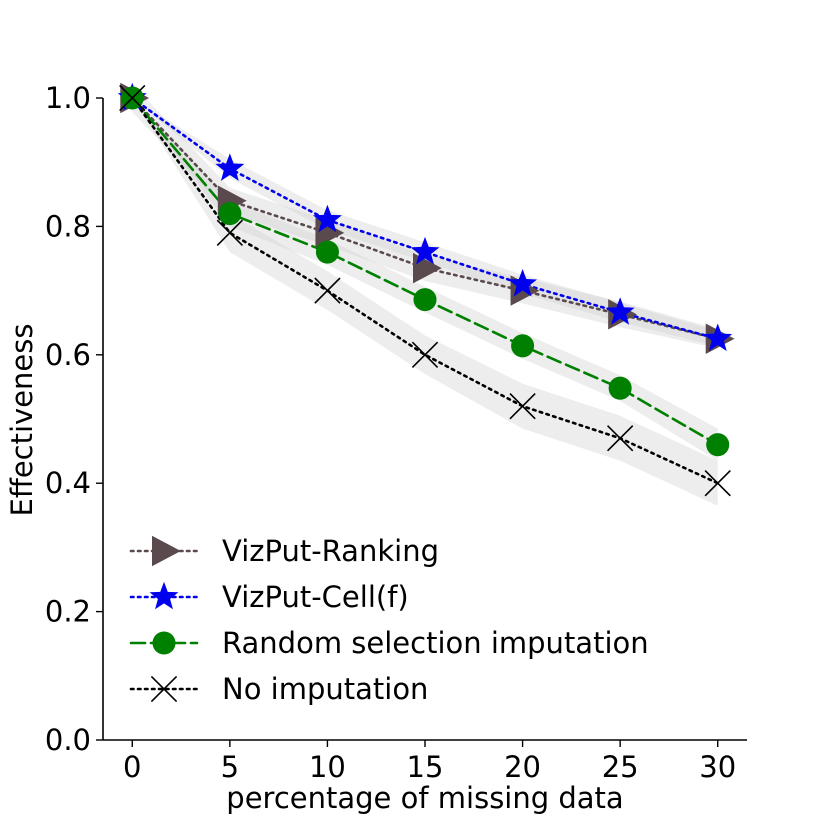 This screenshot has height=830, width=830. I want to click on legend-marker-no-imputation, so click(164, 689).